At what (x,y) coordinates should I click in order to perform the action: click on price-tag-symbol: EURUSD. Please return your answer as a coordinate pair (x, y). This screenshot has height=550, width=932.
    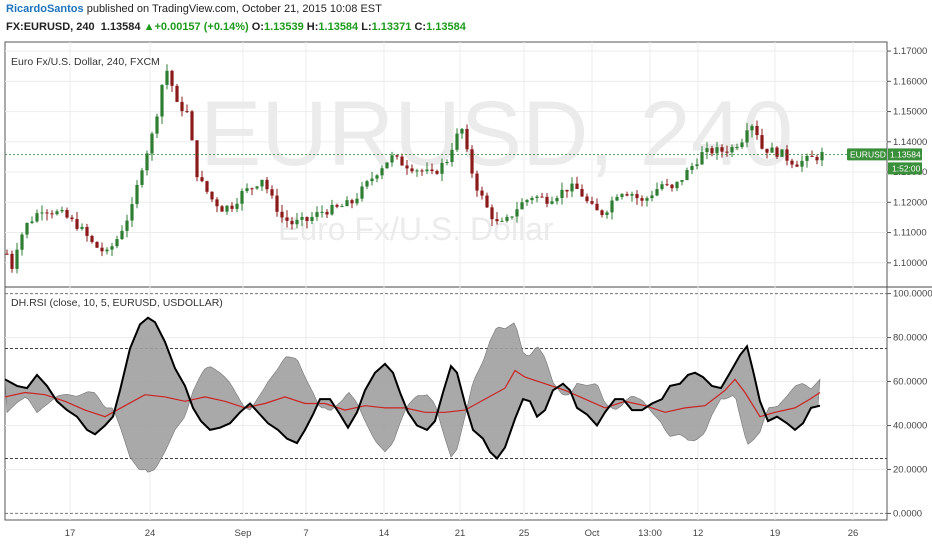
    Looking at the image, I should click on (868, 154).